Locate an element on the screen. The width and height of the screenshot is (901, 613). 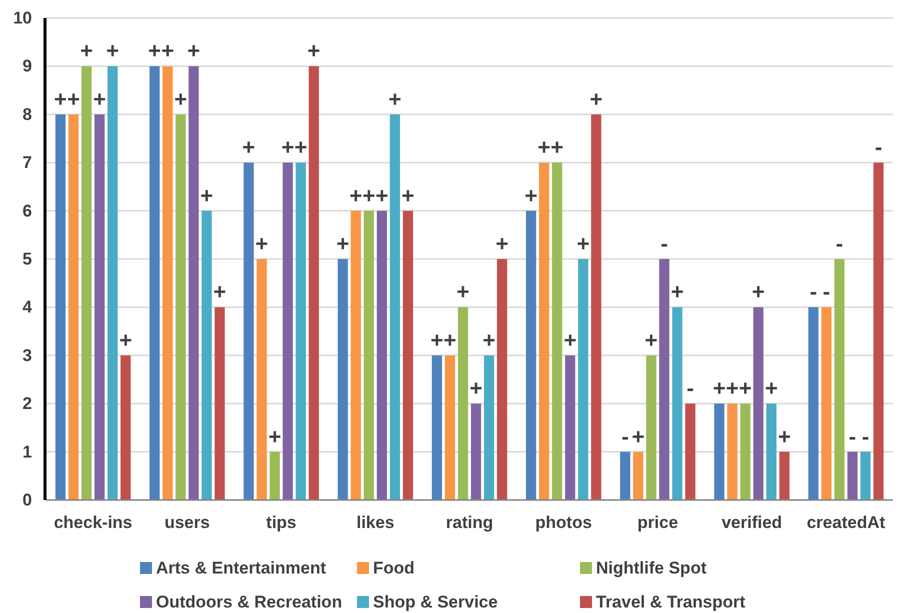
y-tick-label: 1 is located at coordinates (27, 452).